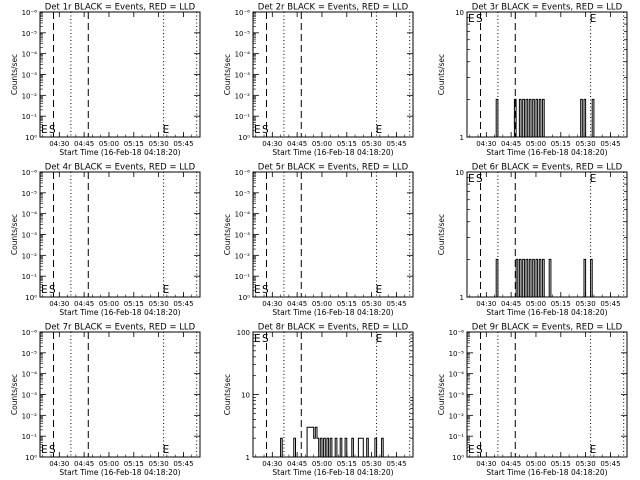  I want to click on panel-title: Det 9r BLACK = Events, RED = LLD, so click(547, 328).